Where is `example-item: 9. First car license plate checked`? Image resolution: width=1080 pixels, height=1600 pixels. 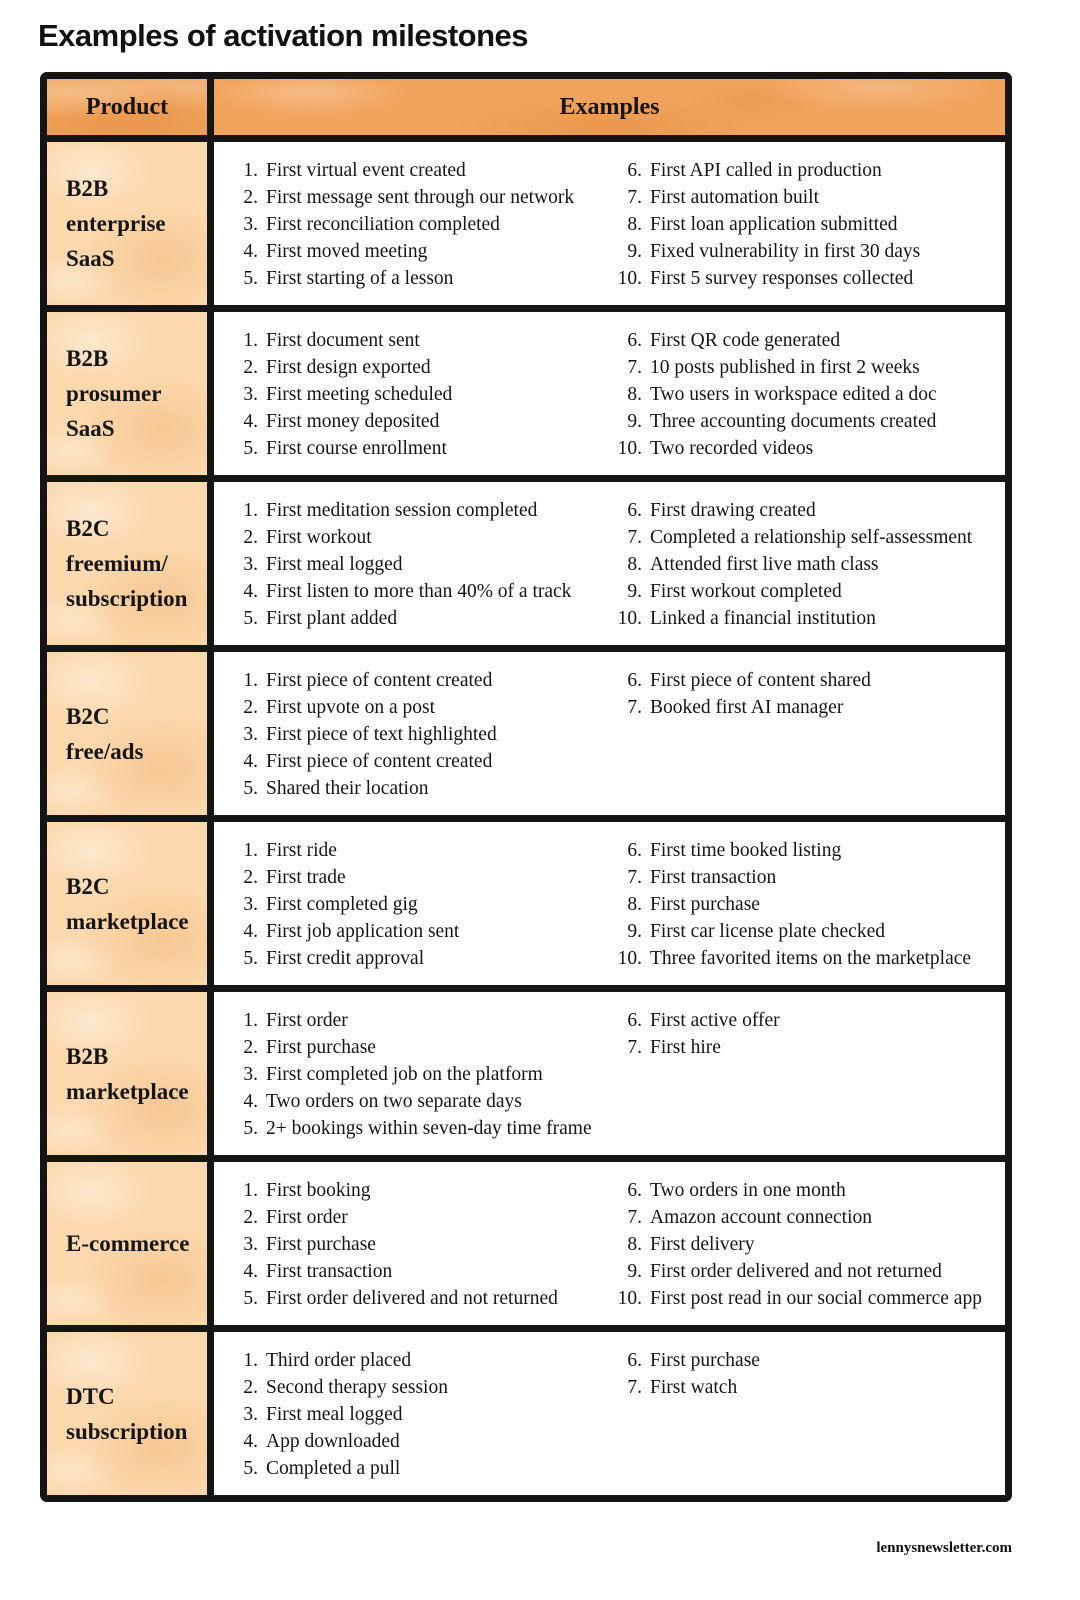 example-item: 9. First car license plate checked is located at coordinates (804, 931).